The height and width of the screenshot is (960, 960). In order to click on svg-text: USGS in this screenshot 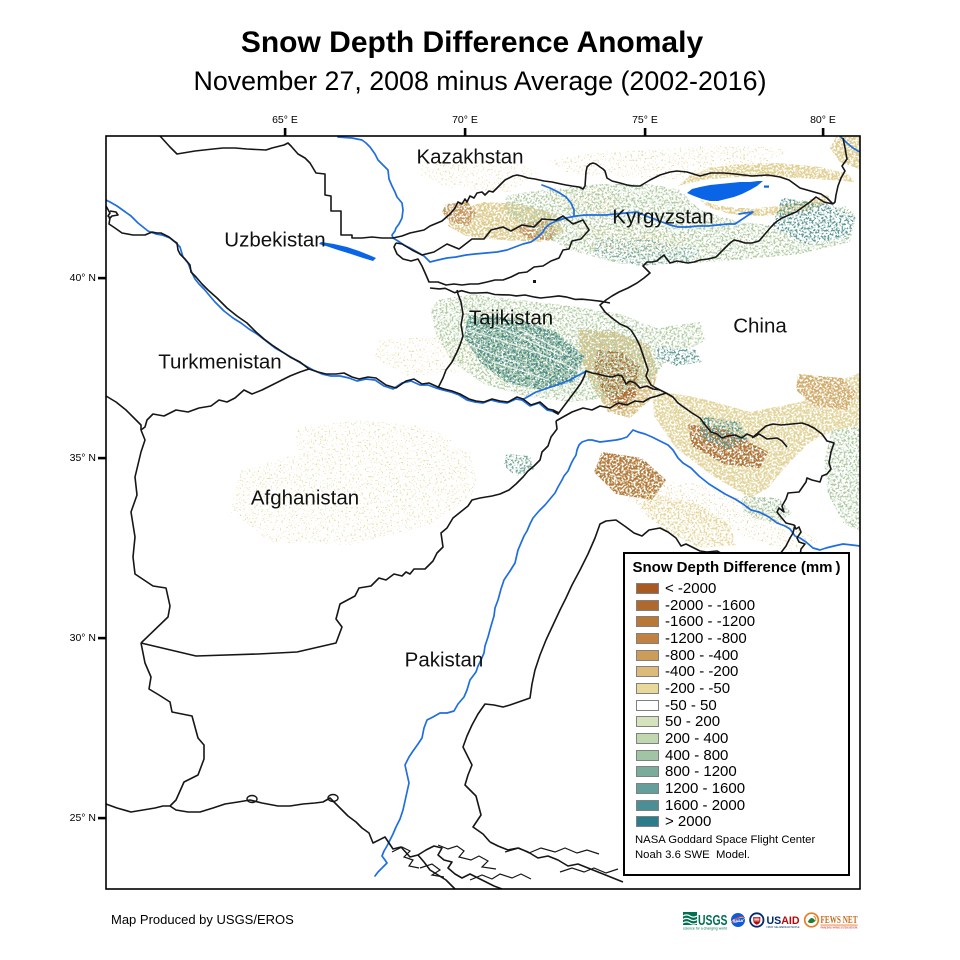, I will do `click(713, 921)`.